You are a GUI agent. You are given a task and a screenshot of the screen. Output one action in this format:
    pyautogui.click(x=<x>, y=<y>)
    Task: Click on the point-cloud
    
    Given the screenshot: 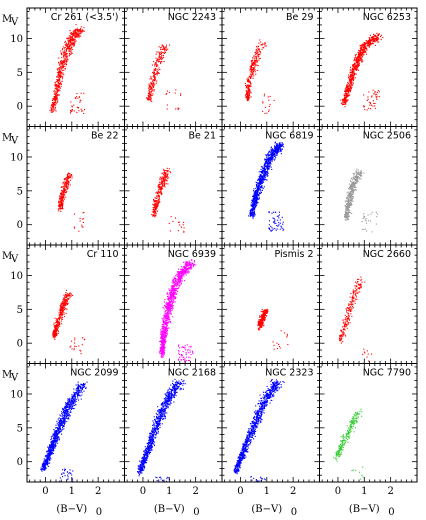 What is the action you would take?
    pyautogui.click(x=259, y=76)
    